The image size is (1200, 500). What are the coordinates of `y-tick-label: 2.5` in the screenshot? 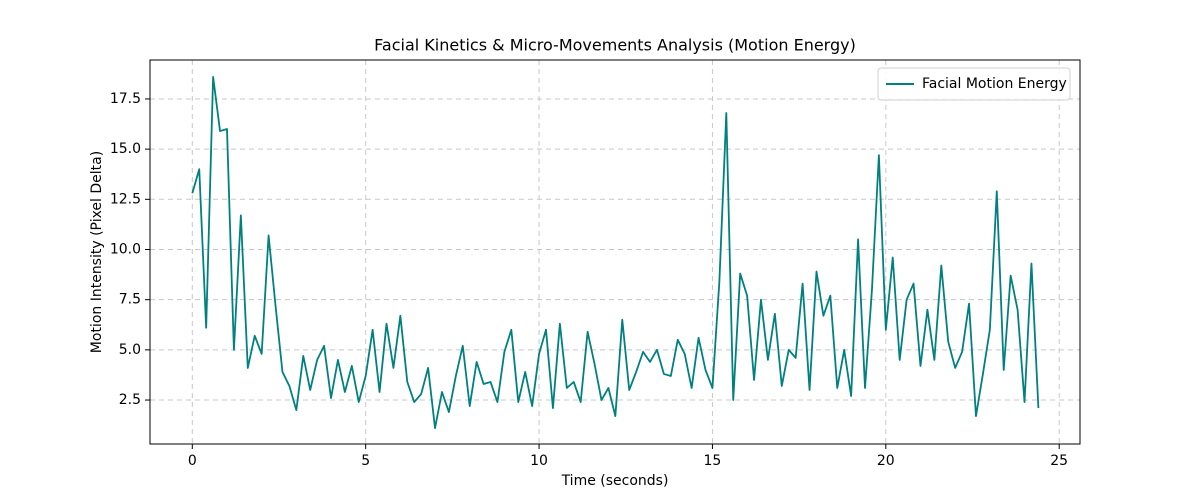 It's located at (130, 400).